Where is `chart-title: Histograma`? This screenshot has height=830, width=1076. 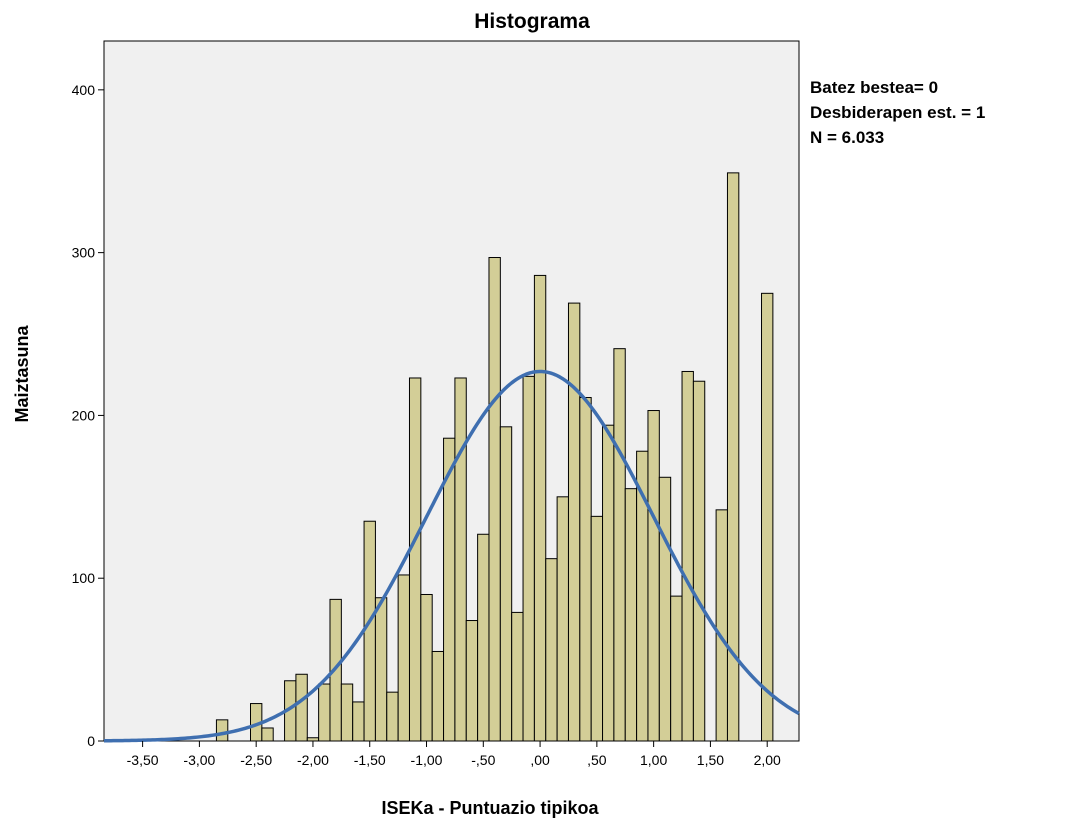 chart-title: Histograma is located at coordinates (532, 21).